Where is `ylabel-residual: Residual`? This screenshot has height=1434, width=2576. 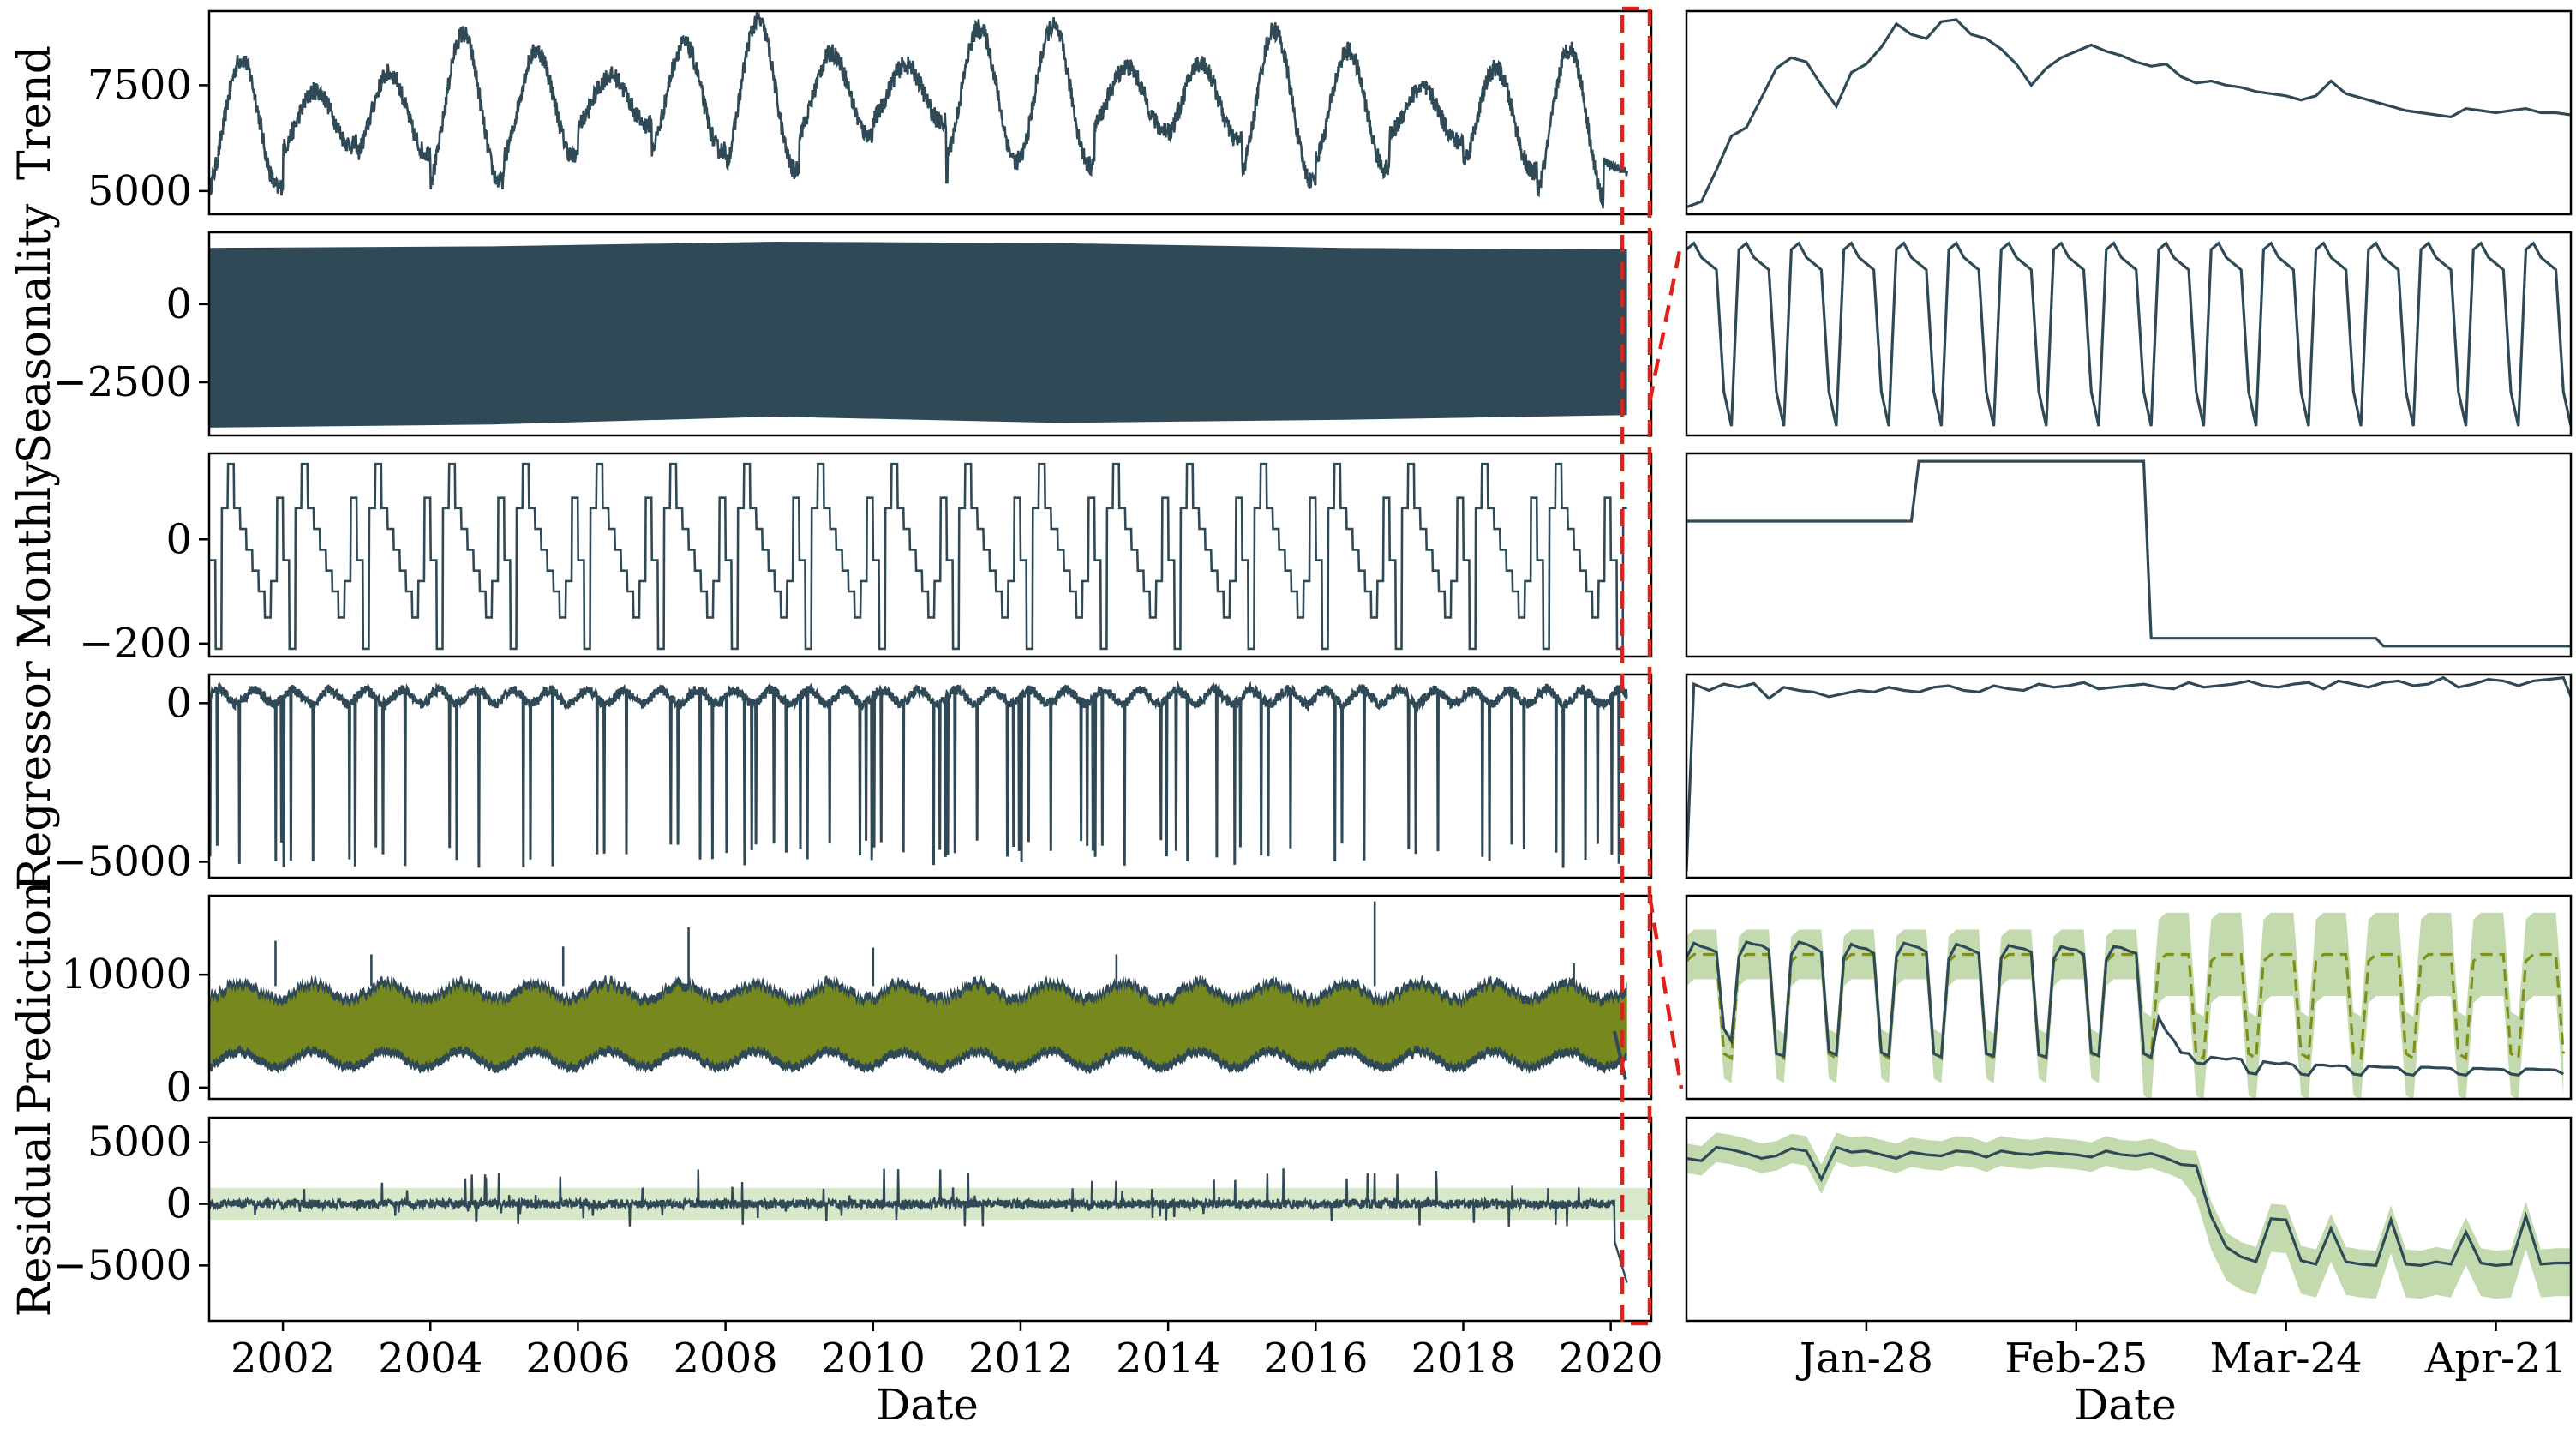
ylabel-residual: Residual is located at coordinates (35, 1219).